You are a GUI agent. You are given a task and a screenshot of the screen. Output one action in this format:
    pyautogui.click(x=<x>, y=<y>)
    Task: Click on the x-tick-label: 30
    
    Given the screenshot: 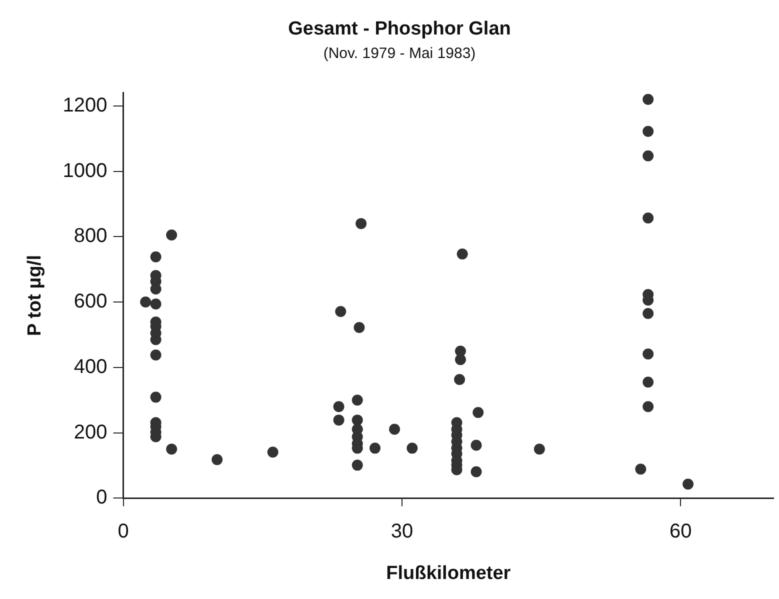 What is the action you would take?
    pyautogui.click(x=402, y=531)
    